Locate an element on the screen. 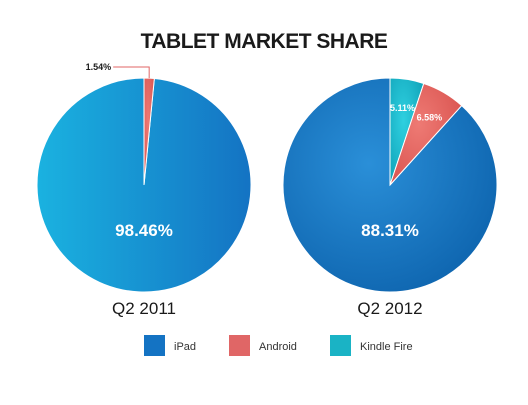  chart-caption: Q2 2012 is located at coordinates (389, 308).